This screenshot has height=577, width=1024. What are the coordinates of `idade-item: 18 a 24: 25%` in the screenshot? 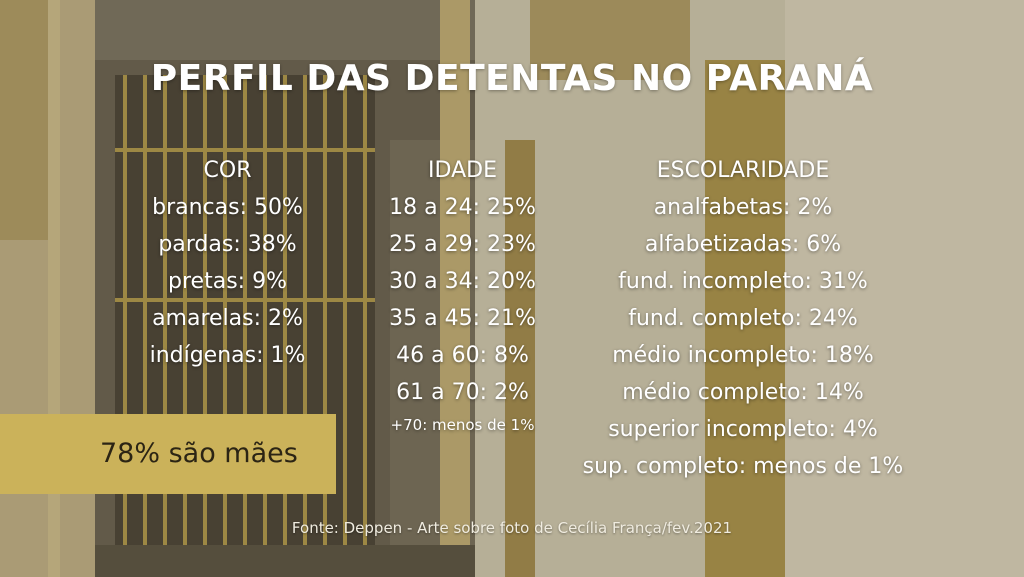 It's located at (462, 207).